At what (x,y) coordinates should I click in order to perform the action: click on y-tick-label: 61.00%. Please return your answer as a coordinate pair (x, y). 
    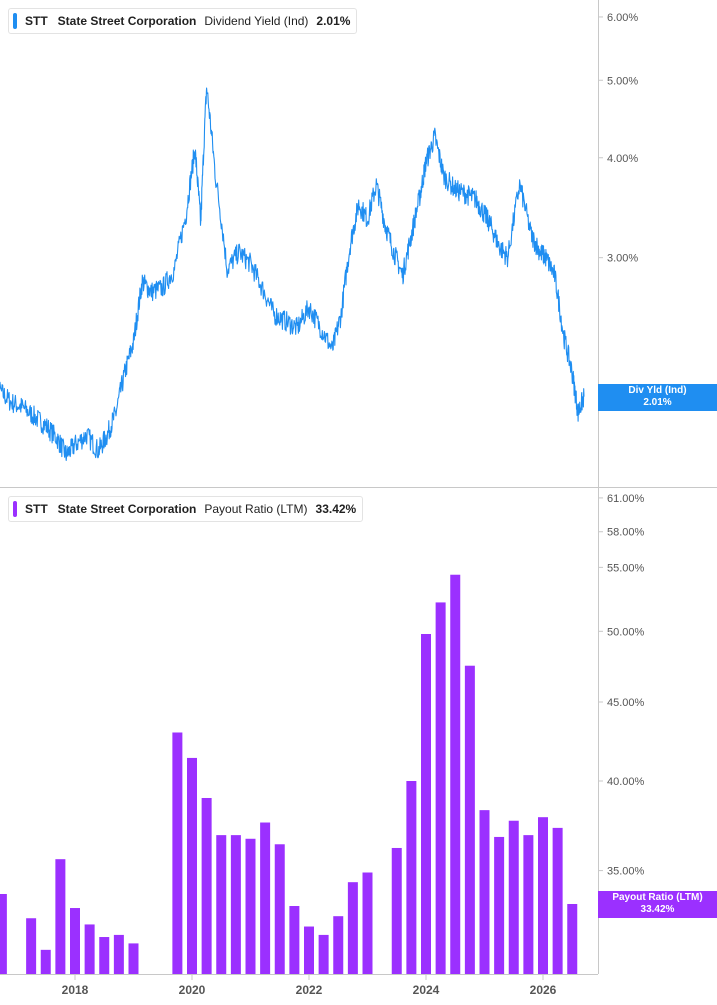
    Looking at the image, I should click on (626, 499).